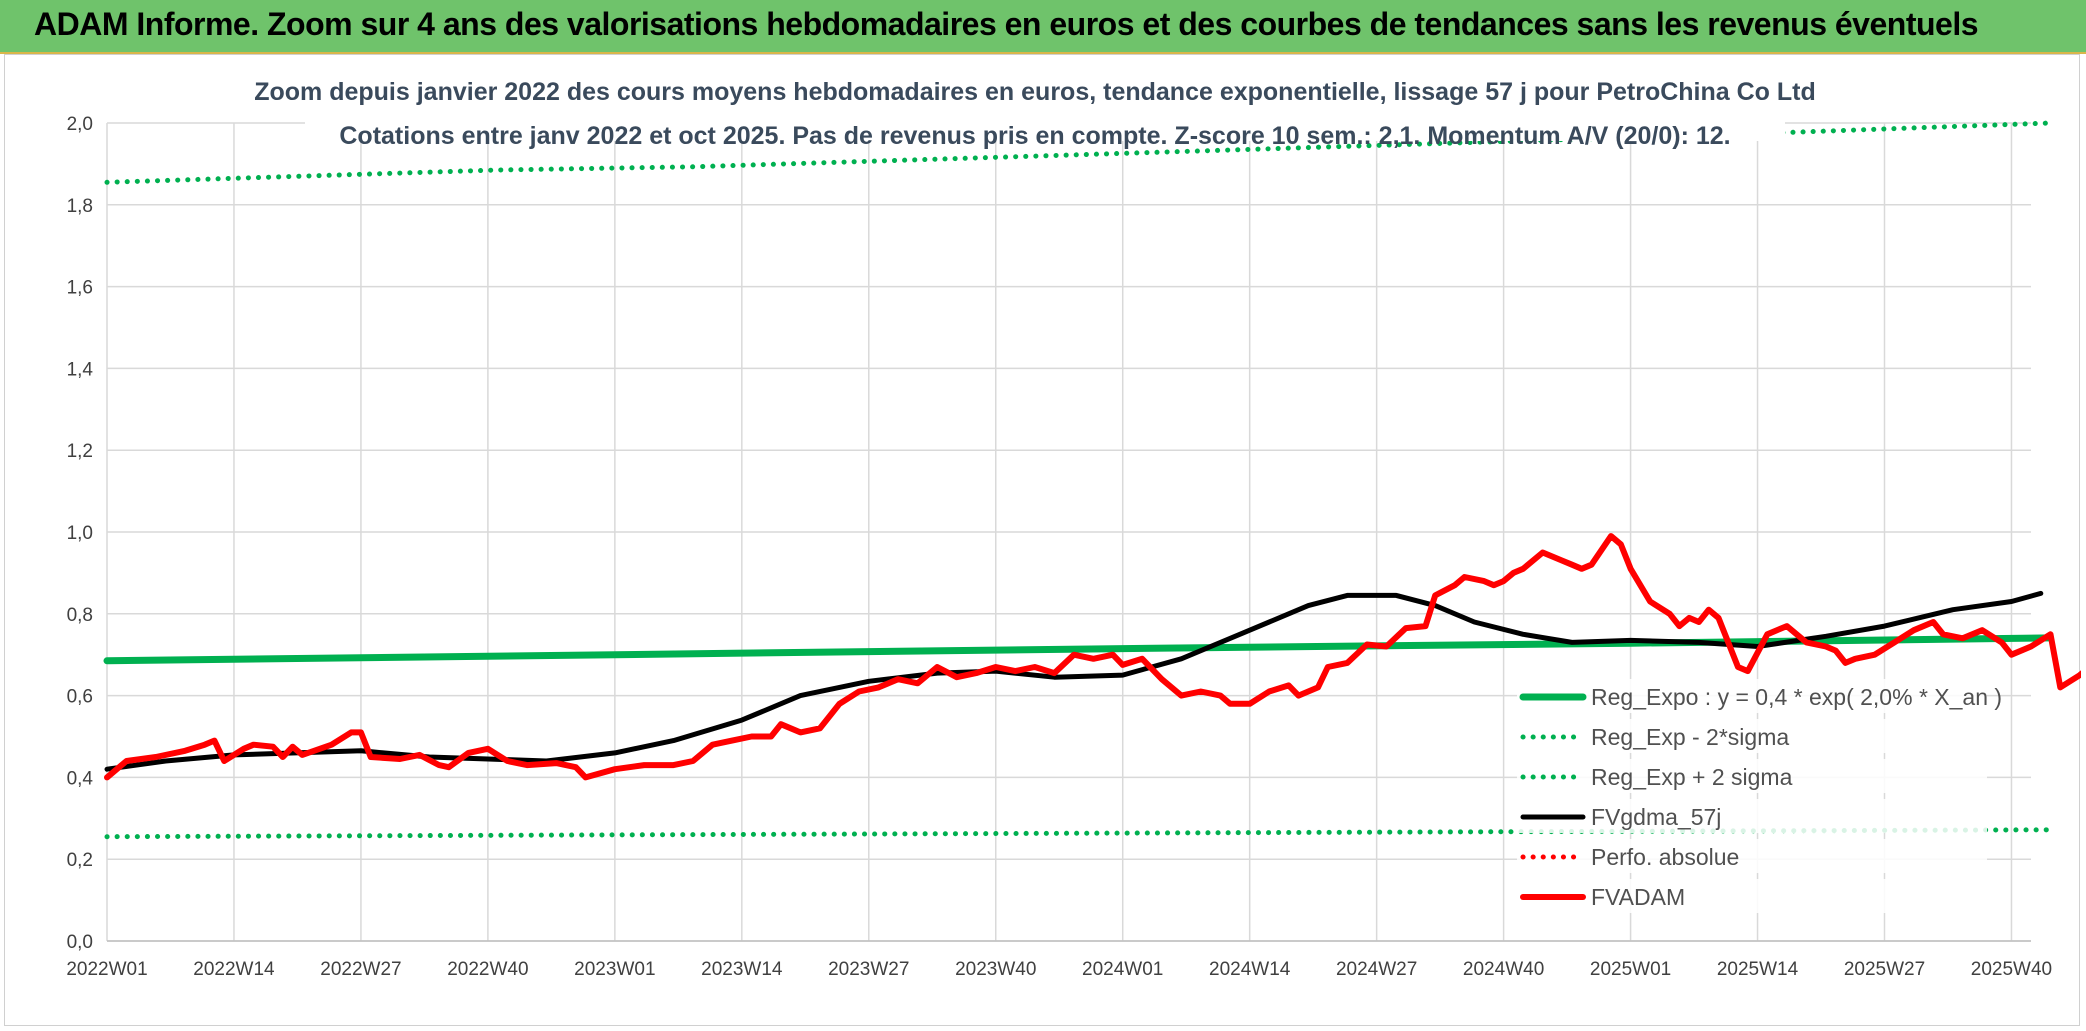 This screenshot has width=2086, height=1031. I want to click on y-tick-label: 1,6, so click(80, 288).